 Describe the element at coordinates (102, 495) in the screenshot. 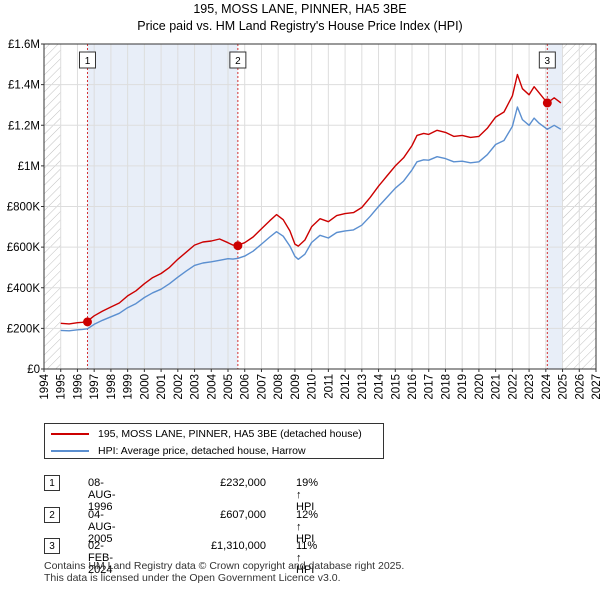

I see `transaction-date: 08-AUG-1996` at that location.